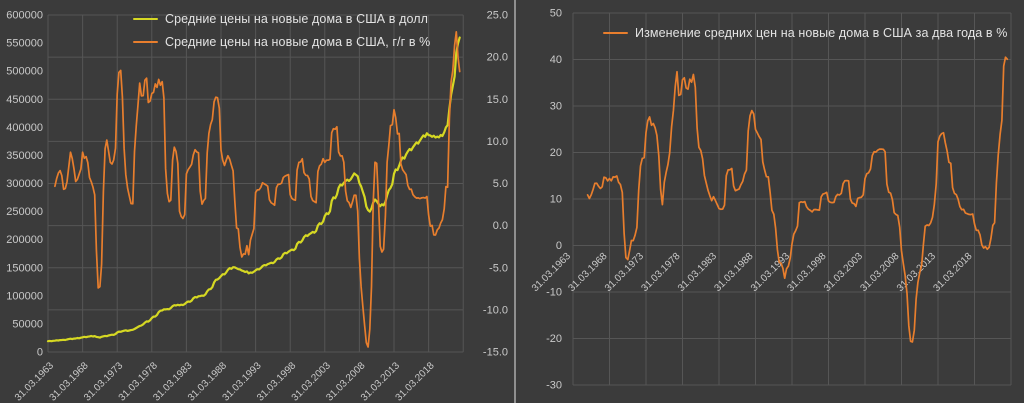  What do you see at coordinates (495, 353) in the screenshot?
I see `secondary-axis-tick-label: -15.0` at bounding box center [495, 353].